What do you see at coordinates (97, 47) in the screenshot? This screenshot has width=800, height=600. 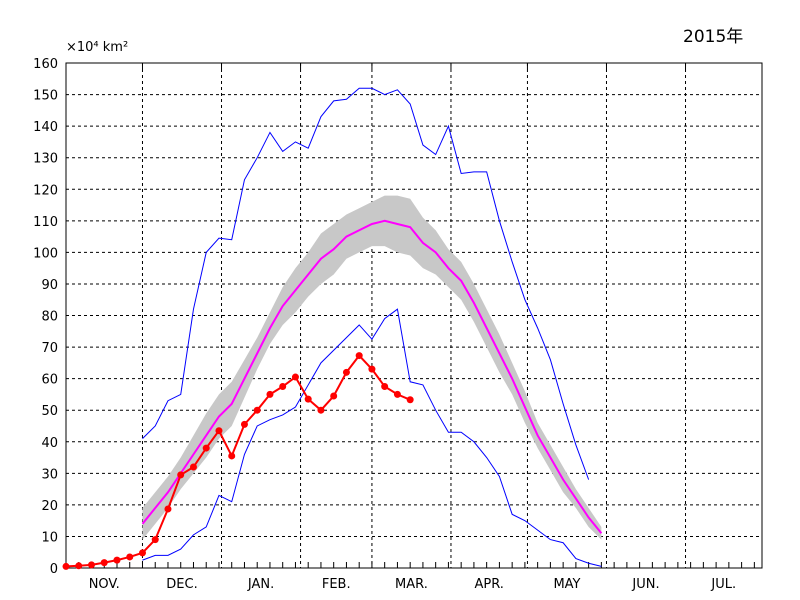 I see `y-axis-unit: ×10⁴ km²` at bounding box center [97, 47].